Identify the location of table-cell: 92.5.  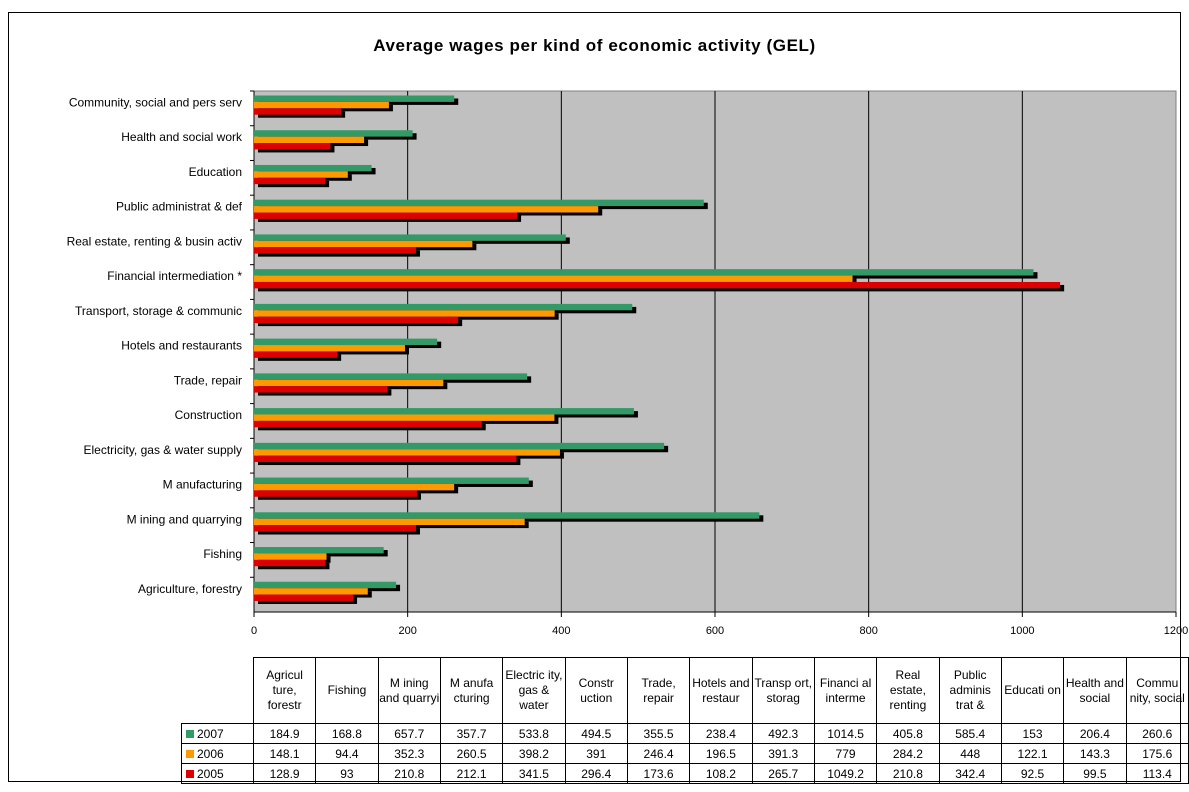
(1032, 773).